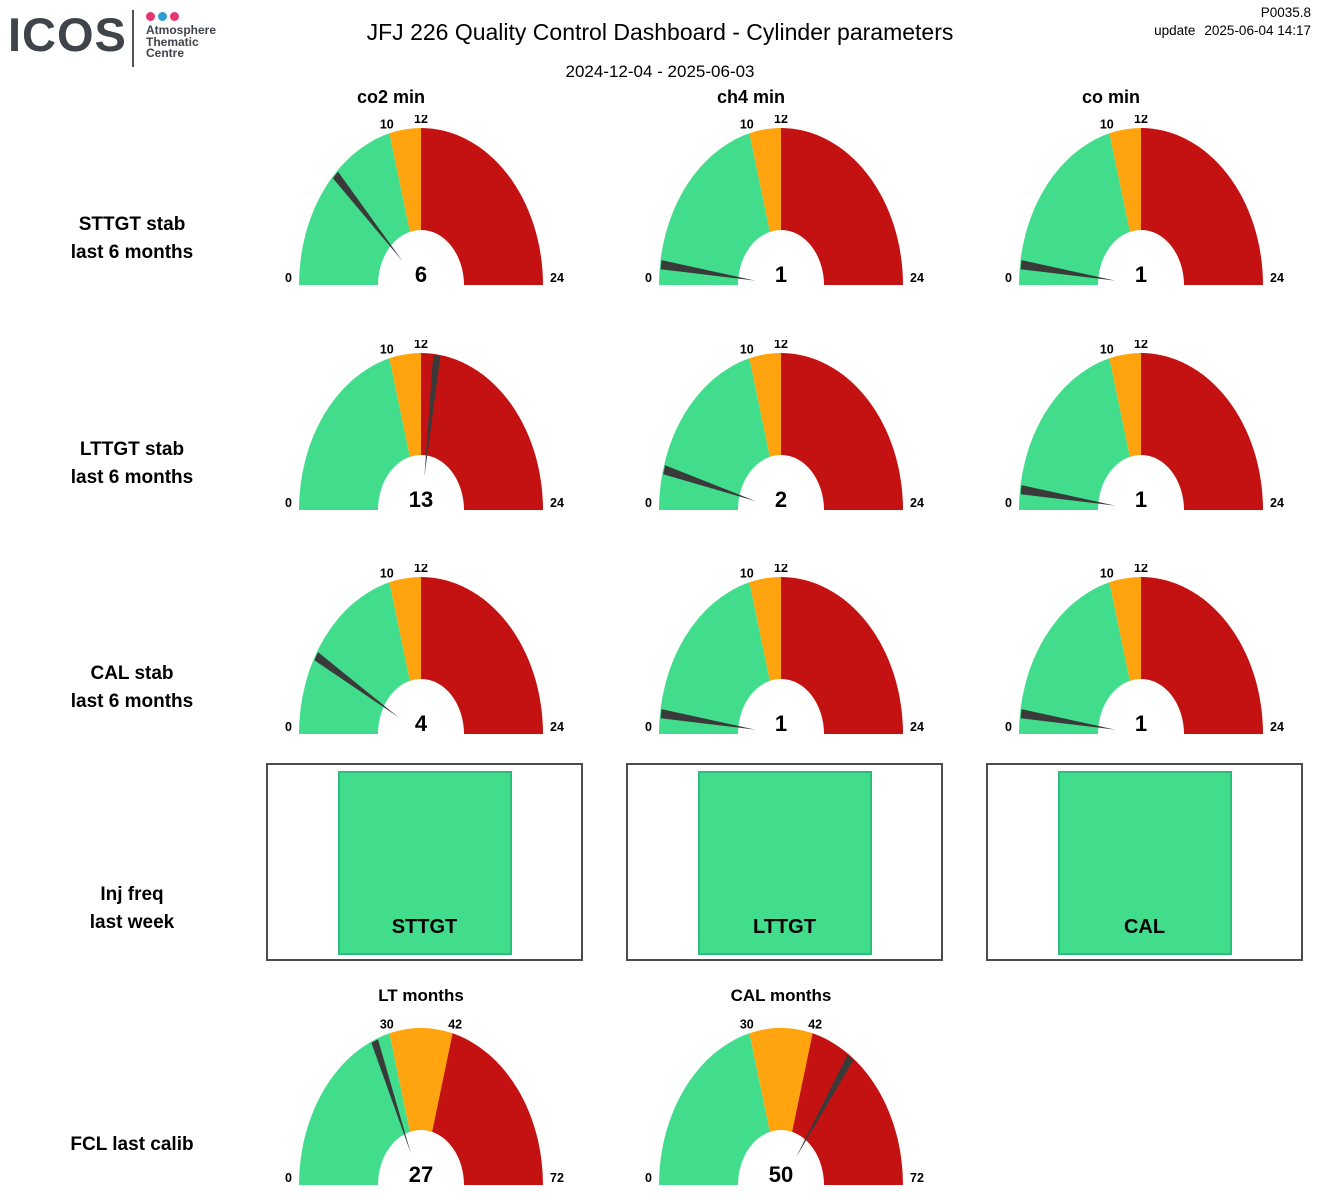 This screenshot has width=1320, height=1200. I want to click on logo-org-name: Atmosphere Thematic Centre, so click(181, 41).